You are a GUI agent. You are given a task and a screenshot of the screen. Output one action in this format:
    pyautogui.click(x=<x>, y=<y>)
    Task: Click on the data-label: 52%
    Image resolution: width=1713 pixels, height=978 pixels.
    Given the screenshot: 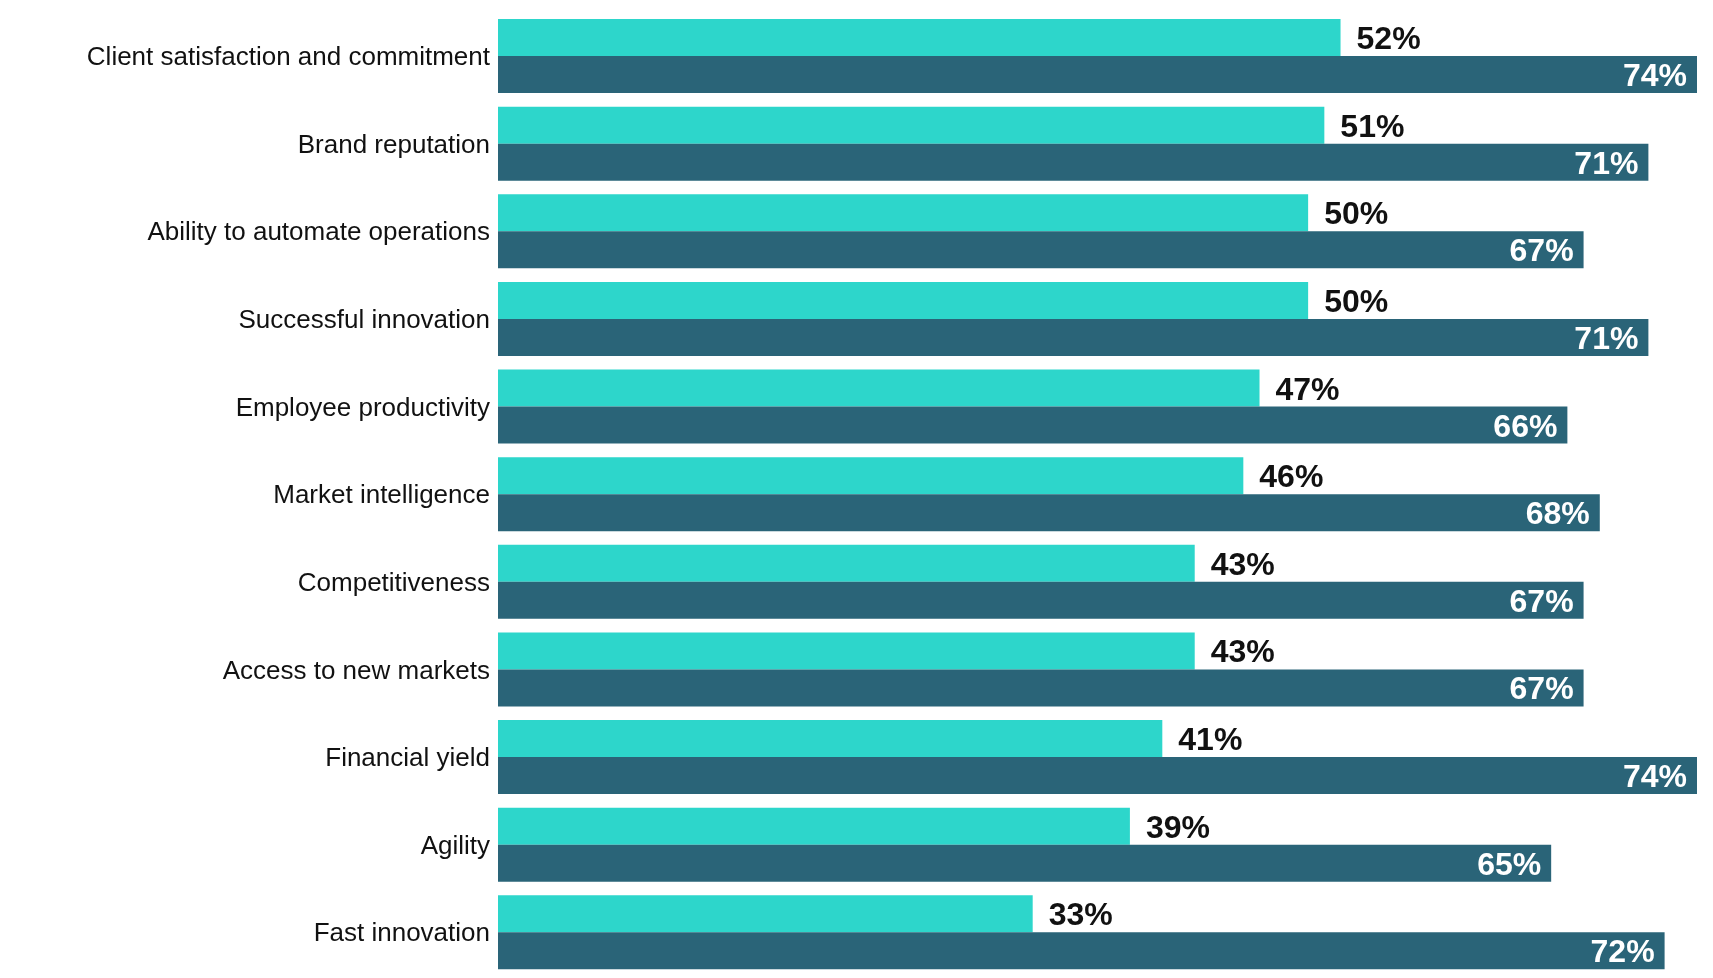 What is the action you would take?
    pyautogui.click(x=1388, y=38)
    